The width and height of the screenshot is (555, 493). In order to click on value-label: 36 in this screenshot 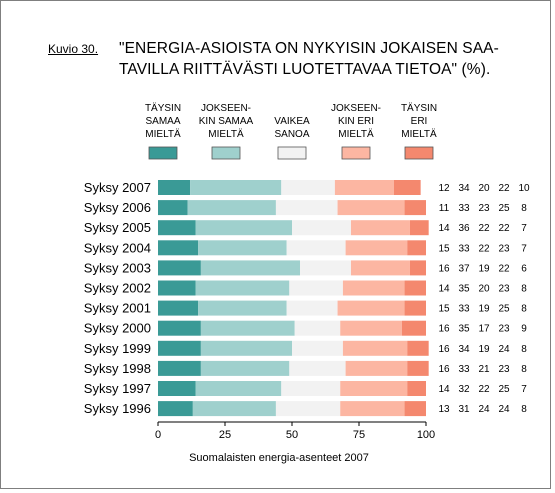, I will do `click(464, 228)`.